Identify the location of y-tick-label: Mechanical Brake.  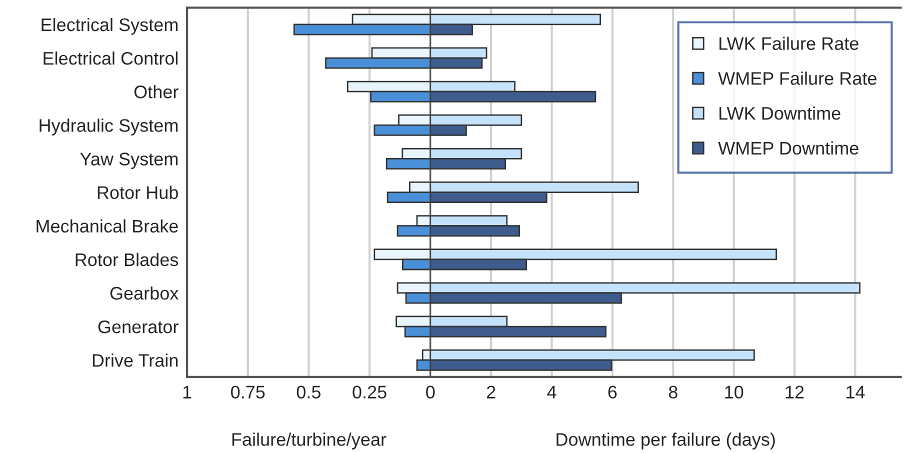
(107, 226).